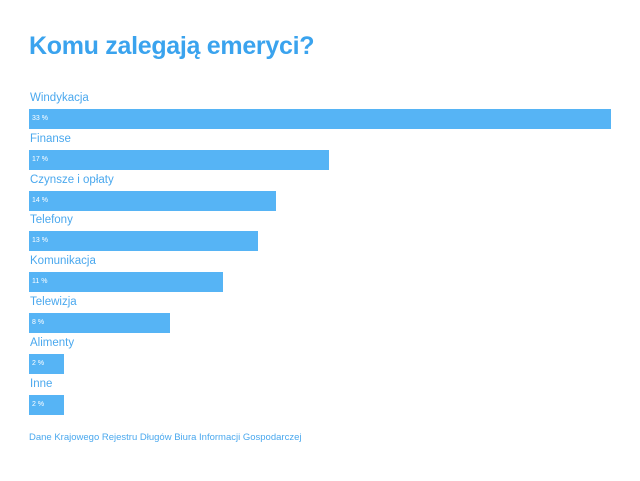  I want to click on category-label: Finanse, so click(50, 138).